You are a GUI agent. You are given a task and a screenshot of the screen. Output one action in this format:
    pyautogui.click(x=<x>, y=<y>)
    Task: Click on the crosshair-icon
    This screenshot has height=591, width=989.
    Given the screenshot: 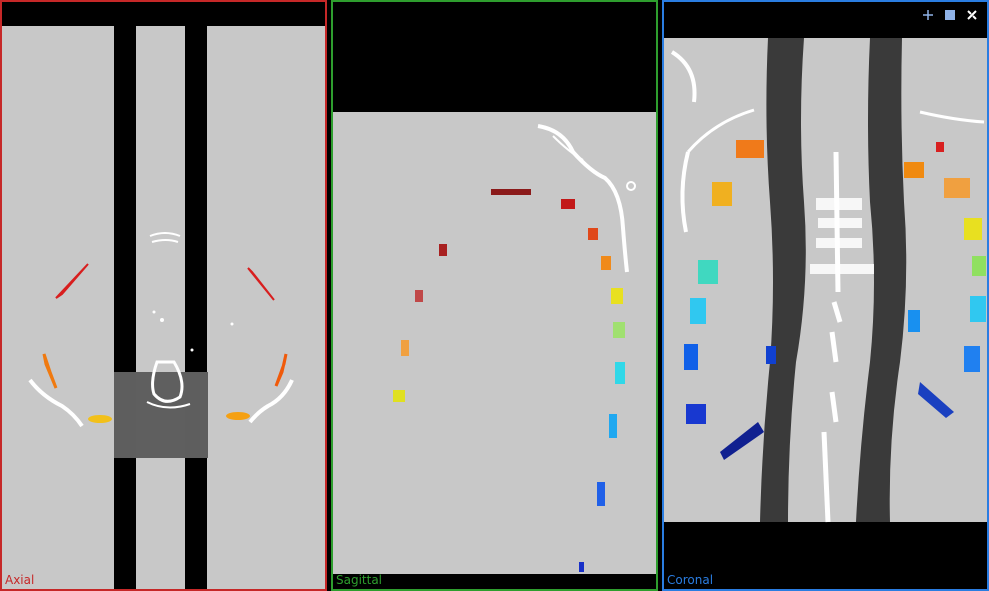 What is the action you would take?
    pyautogui.click(x=928, y=15)
    